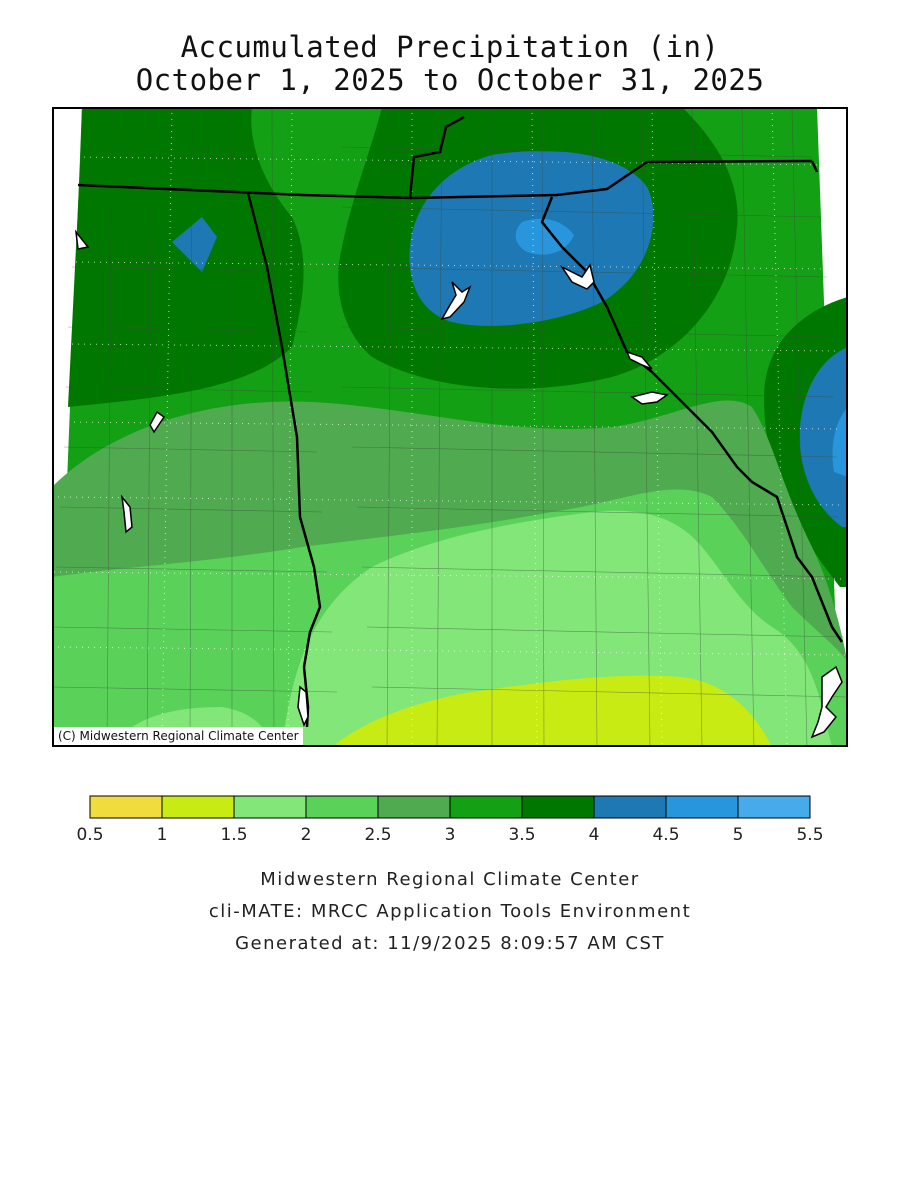 The image size is (900, 1200). Describe the element at coordinates (594, 835) in the screenshot. I see `legend-tick-label: 4` at that location.